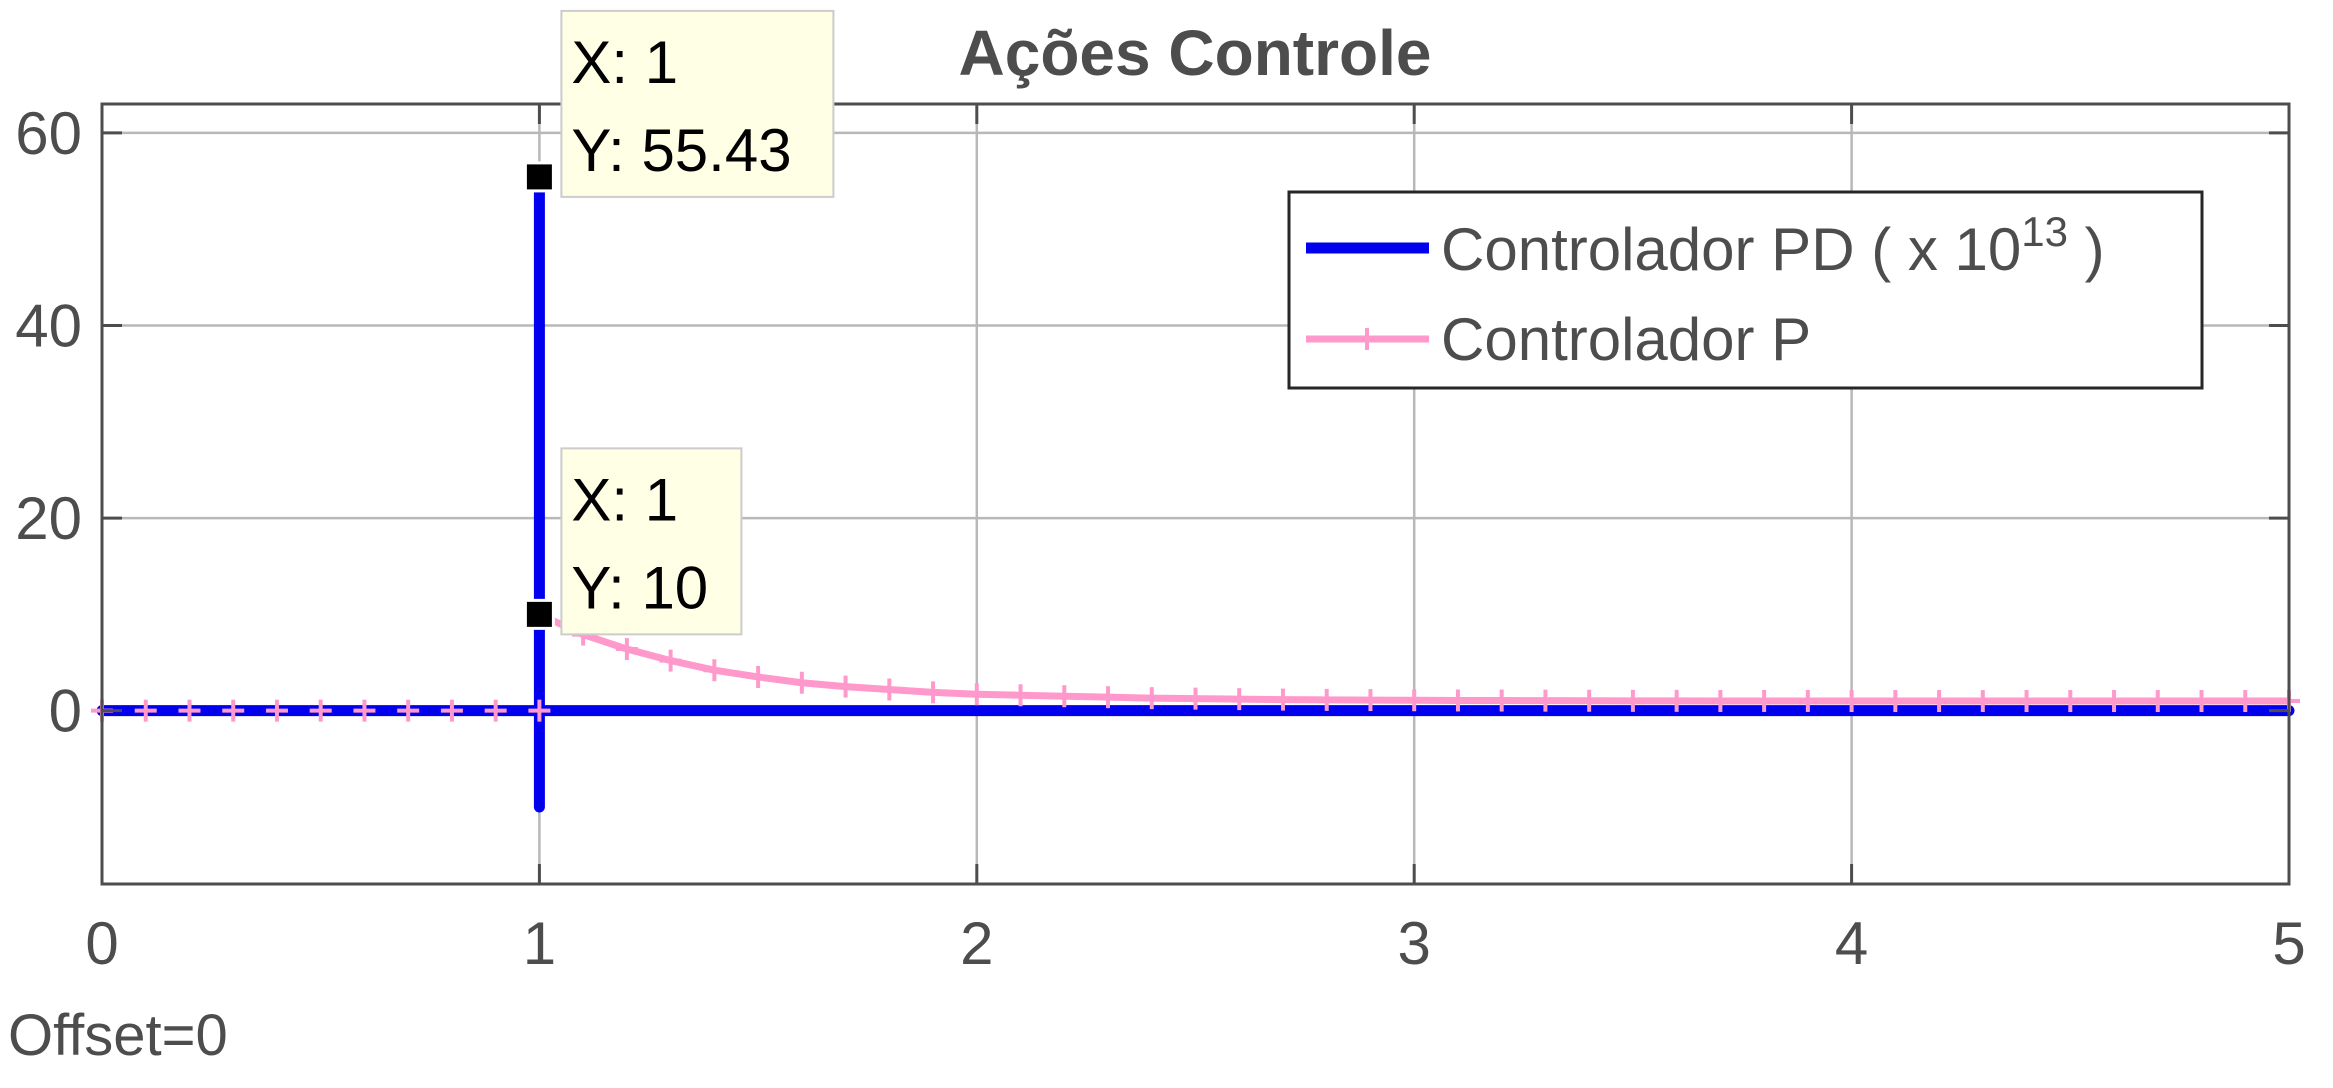 This screenshot has height=1088, width=2333. I want to click on offset-annotation: Offset=0, so click(118, 1035).